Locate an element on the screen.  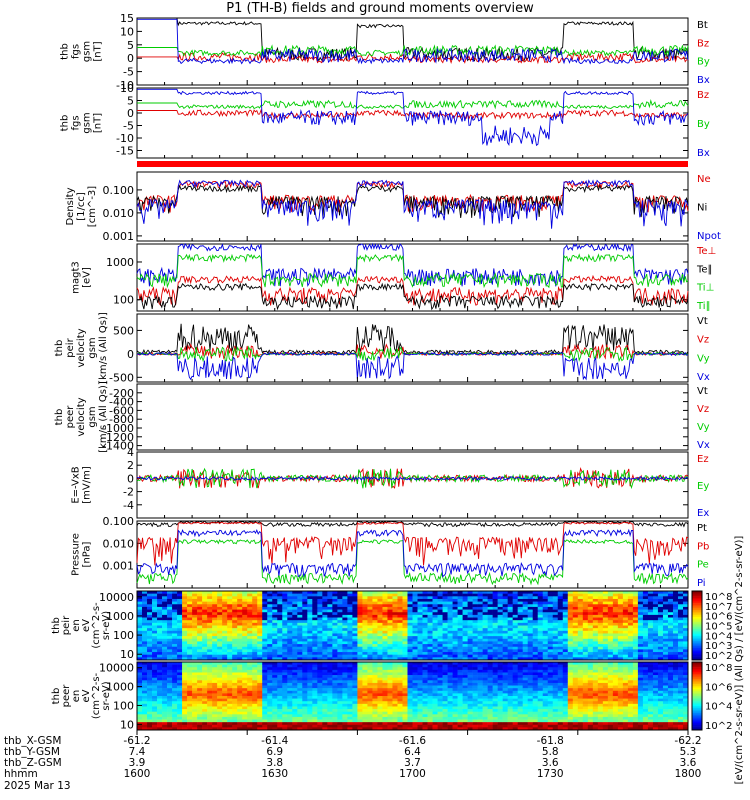
panel-frame is located at coordinates (412, 417).